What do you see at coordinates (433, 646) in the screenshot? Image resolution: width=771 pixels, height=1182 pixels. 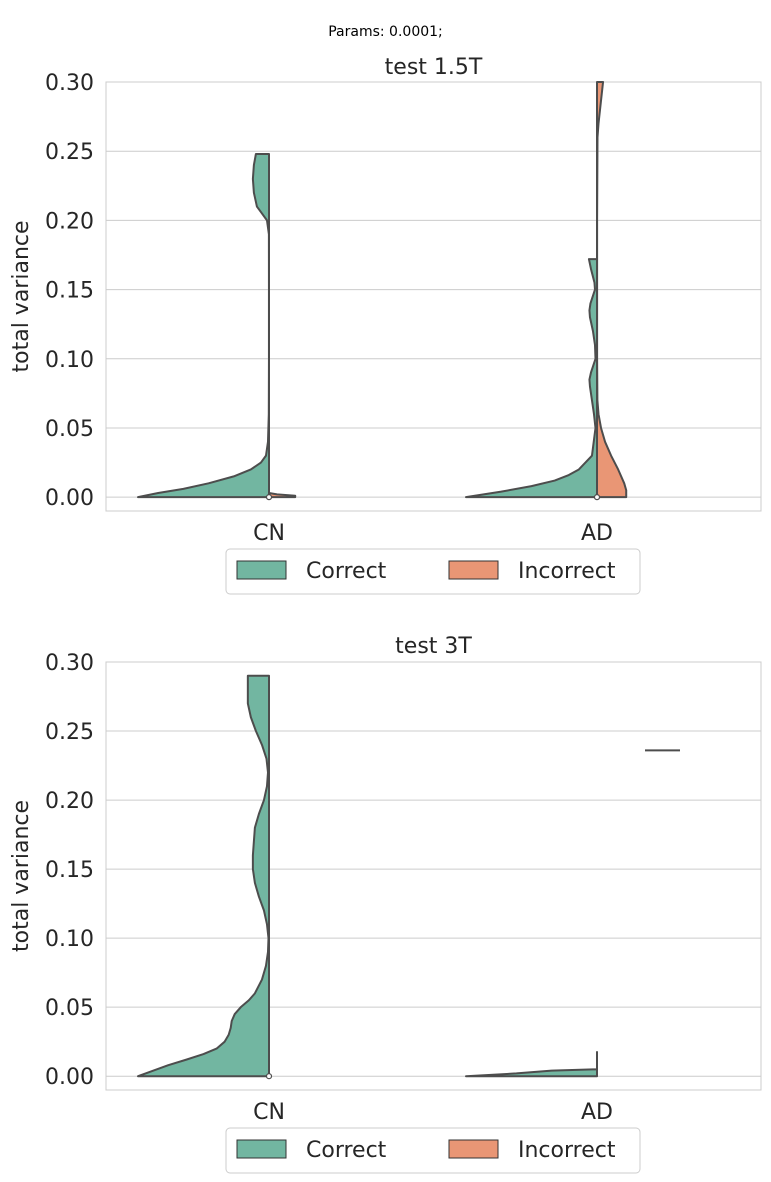 I see `chart-title: test 3T` at bounding box center [433, 646].